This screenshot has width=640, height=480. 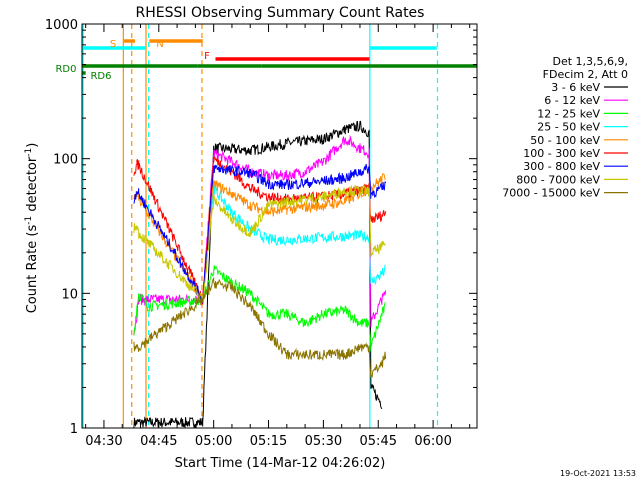 I want to click on x-tick-label-0: 04:30, so click(x=103, y=441).